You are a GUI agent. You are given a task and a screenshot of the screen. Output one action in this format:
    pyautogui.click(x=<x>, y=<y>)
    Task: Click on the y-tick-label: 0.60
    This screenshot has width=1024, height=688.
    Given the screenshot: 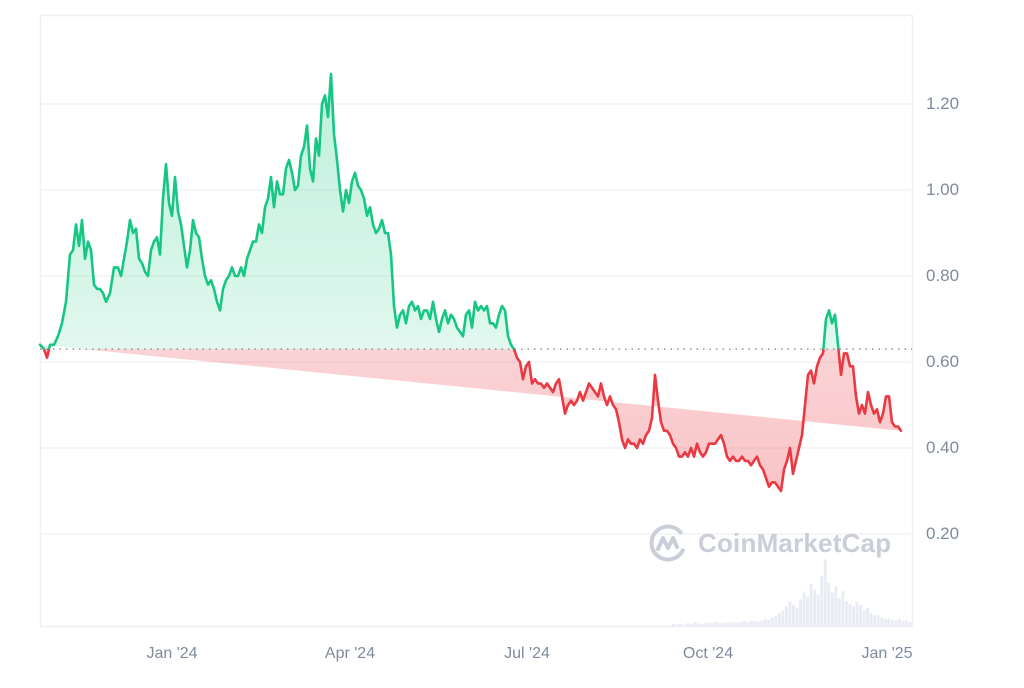 What is the action you would take?
    pyautogui.click(x=943, y=361)
    